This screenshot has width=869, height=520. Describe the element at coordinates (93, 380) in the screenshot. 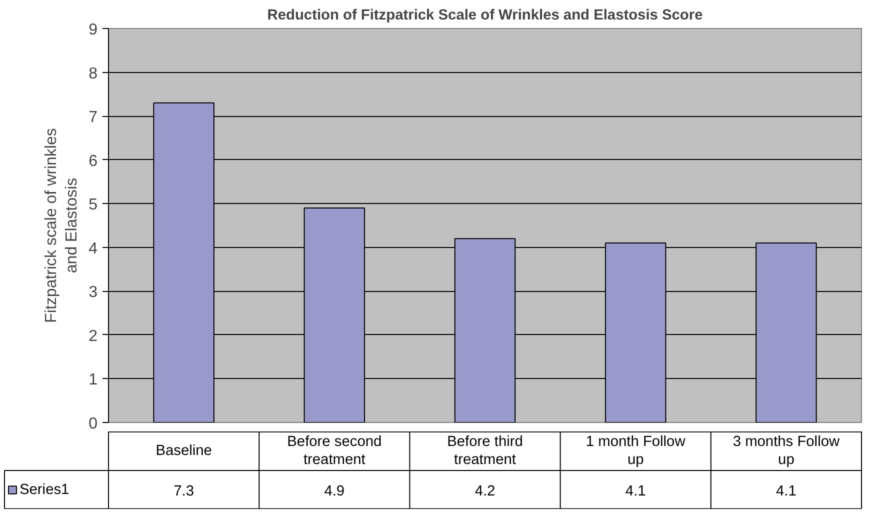

I see `y-tick-label: 1` at that location.